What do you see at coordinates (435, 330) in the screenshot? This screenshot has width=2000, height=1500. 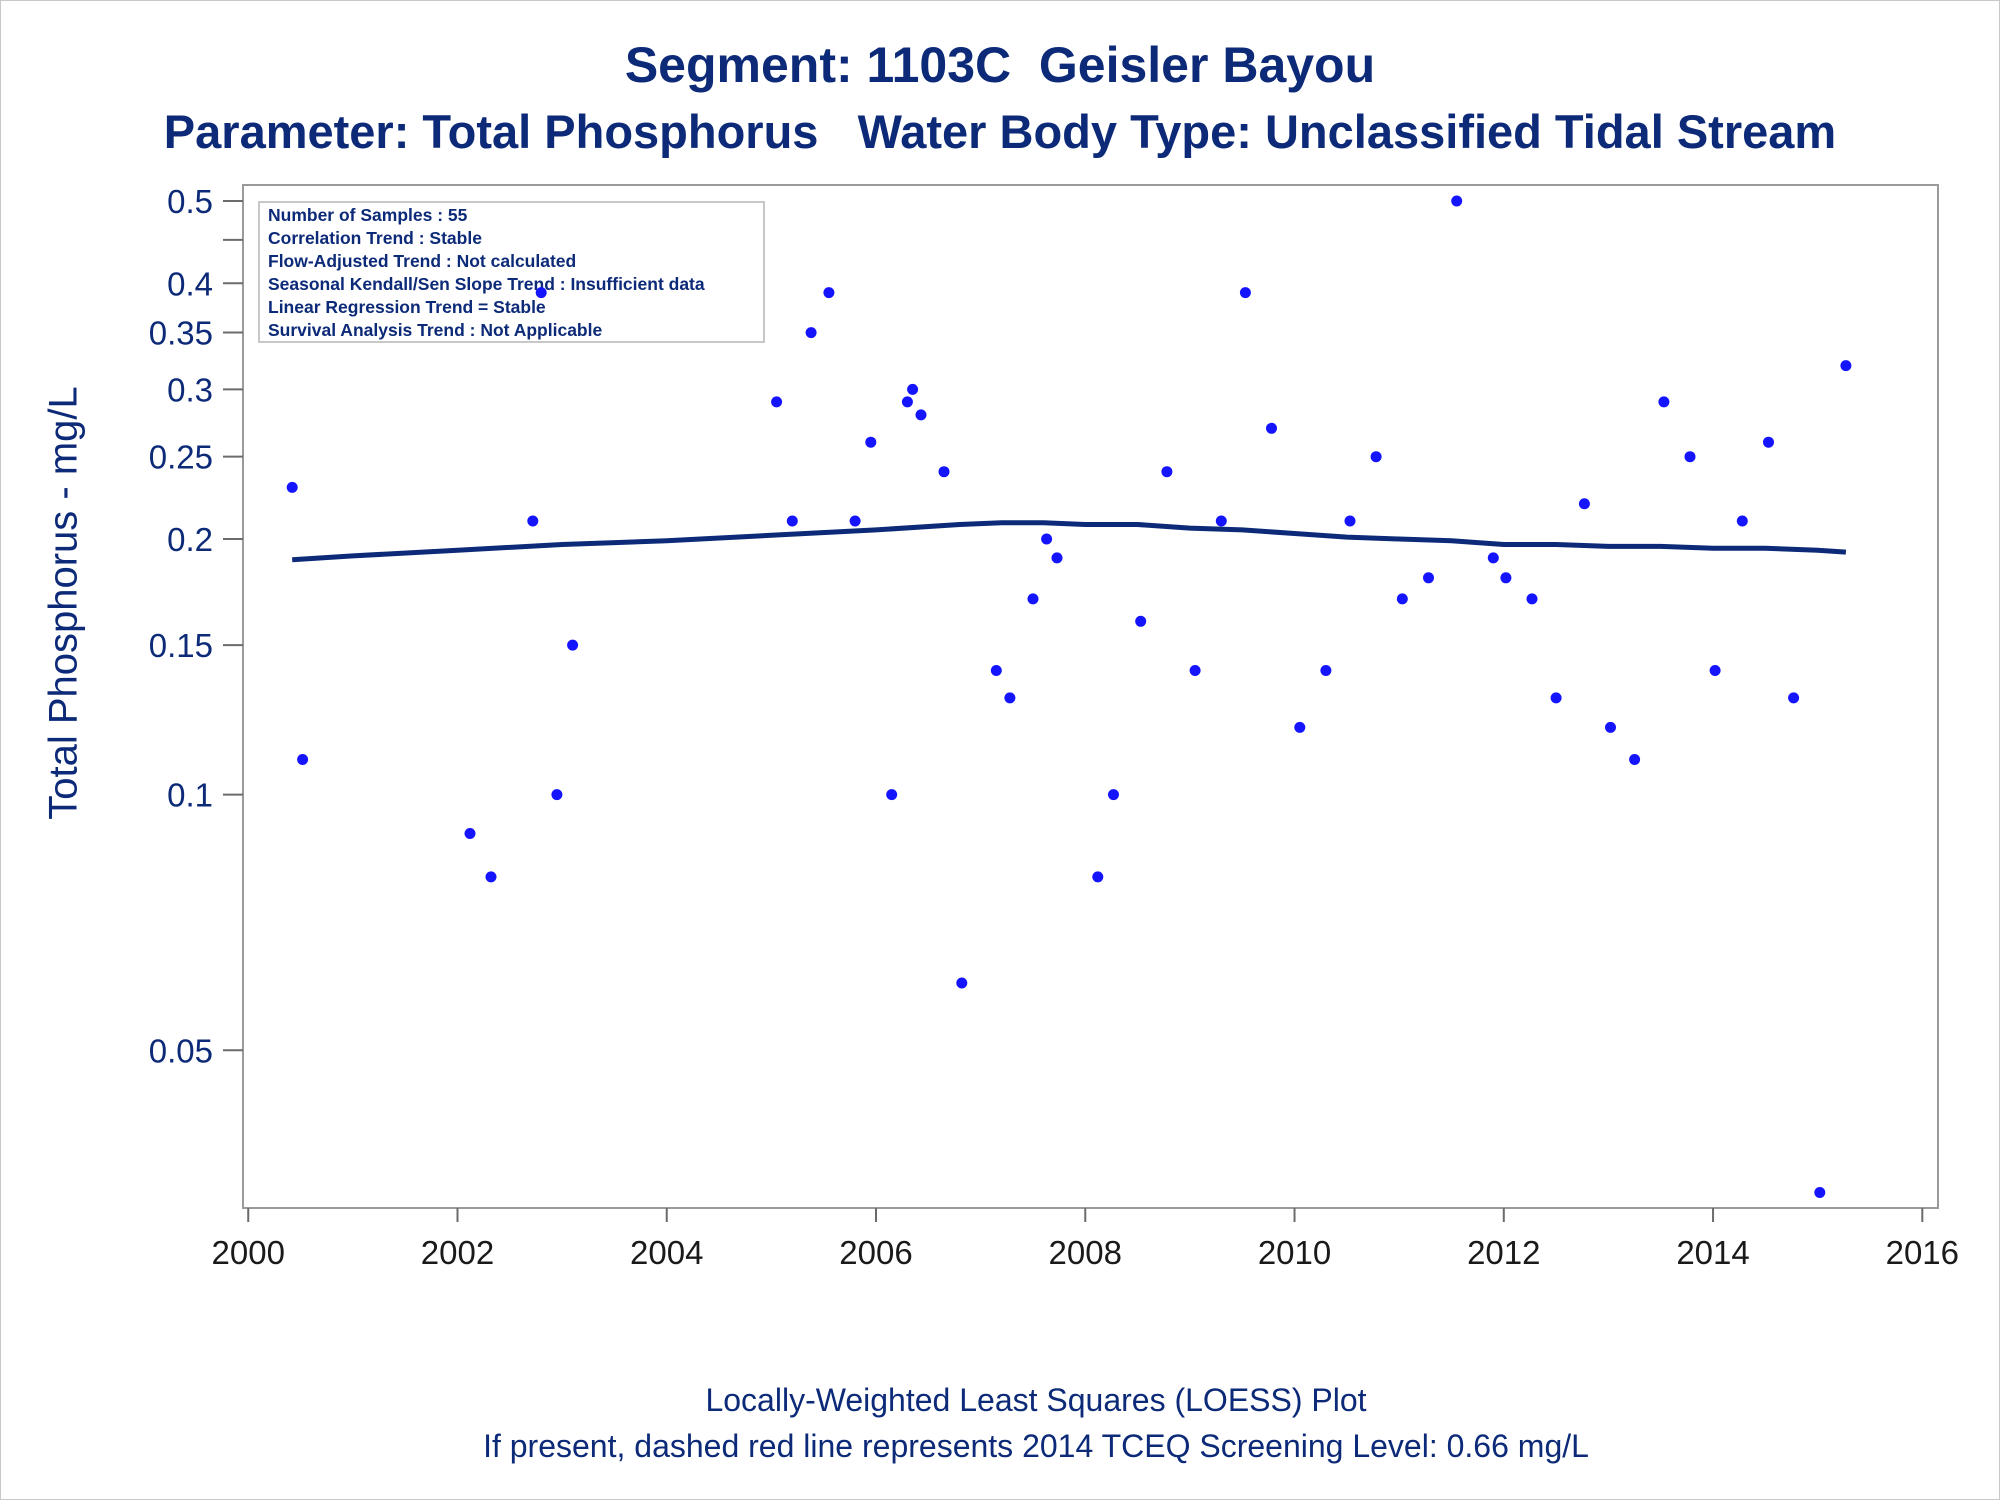 I see `stats-inset-line: Survival Analysis Trend : Not Applicable` at bounding box center [435, 330].